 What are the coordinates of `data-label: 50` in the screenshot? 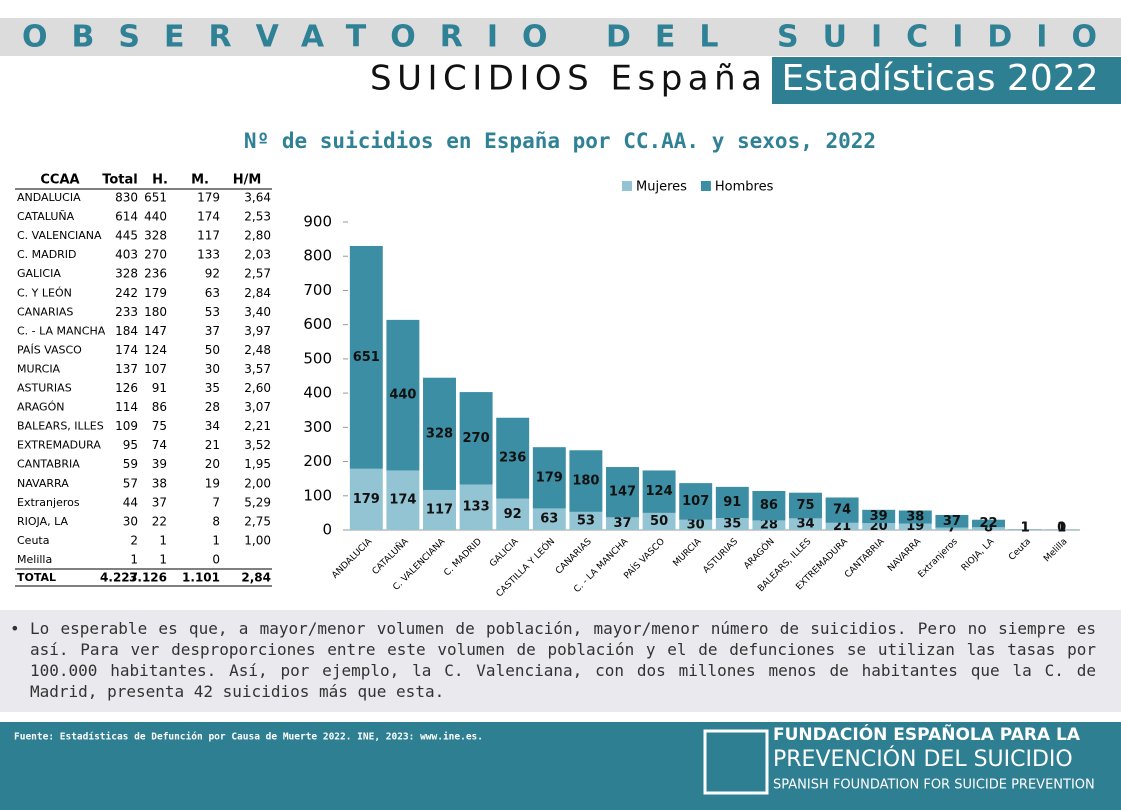 It's located at (659, 521).